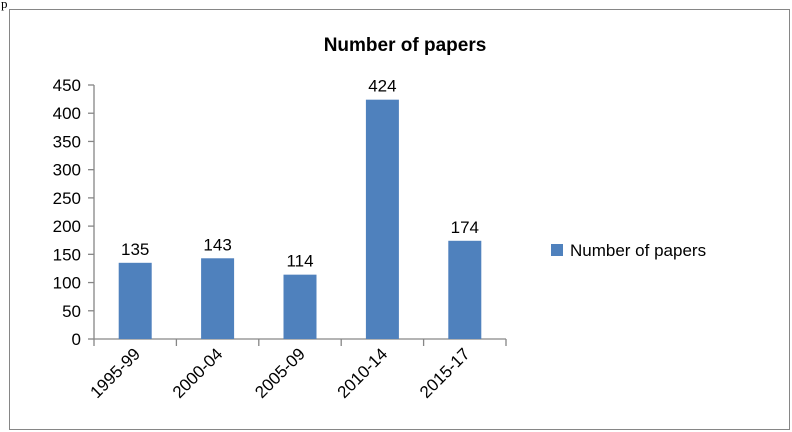 This screenshot has width=792, height=432. I want to click on legend: Number of papers, so click(628, 250).